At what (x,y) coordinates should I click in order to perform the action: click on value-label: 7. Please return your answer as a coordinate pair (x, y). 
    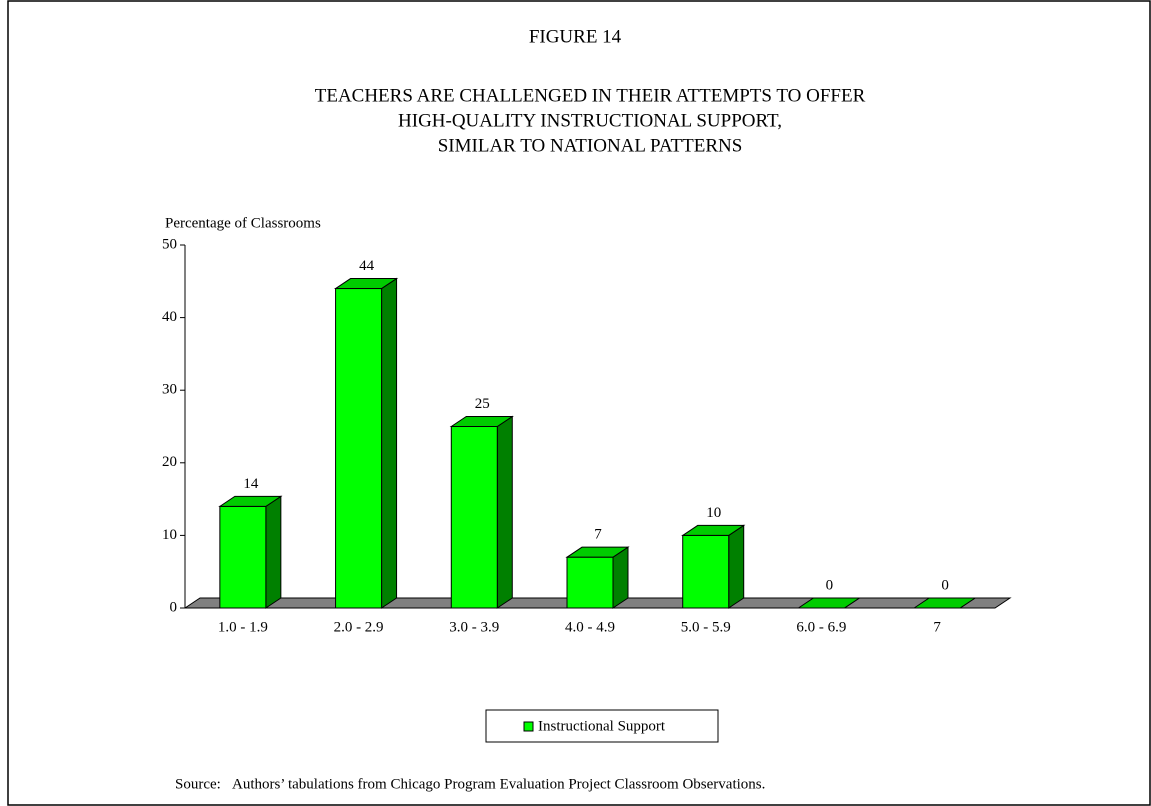
    Looking at the image, I should click on (598, 535).